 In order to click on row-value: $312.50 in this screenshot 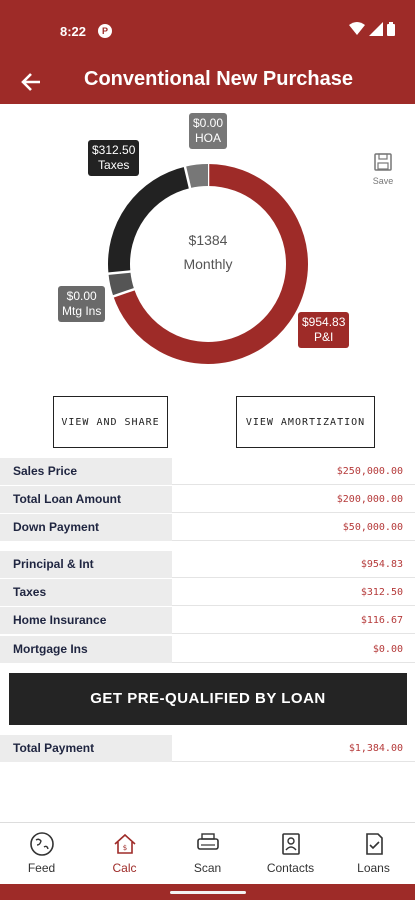, I will do `click(381, 592)`.